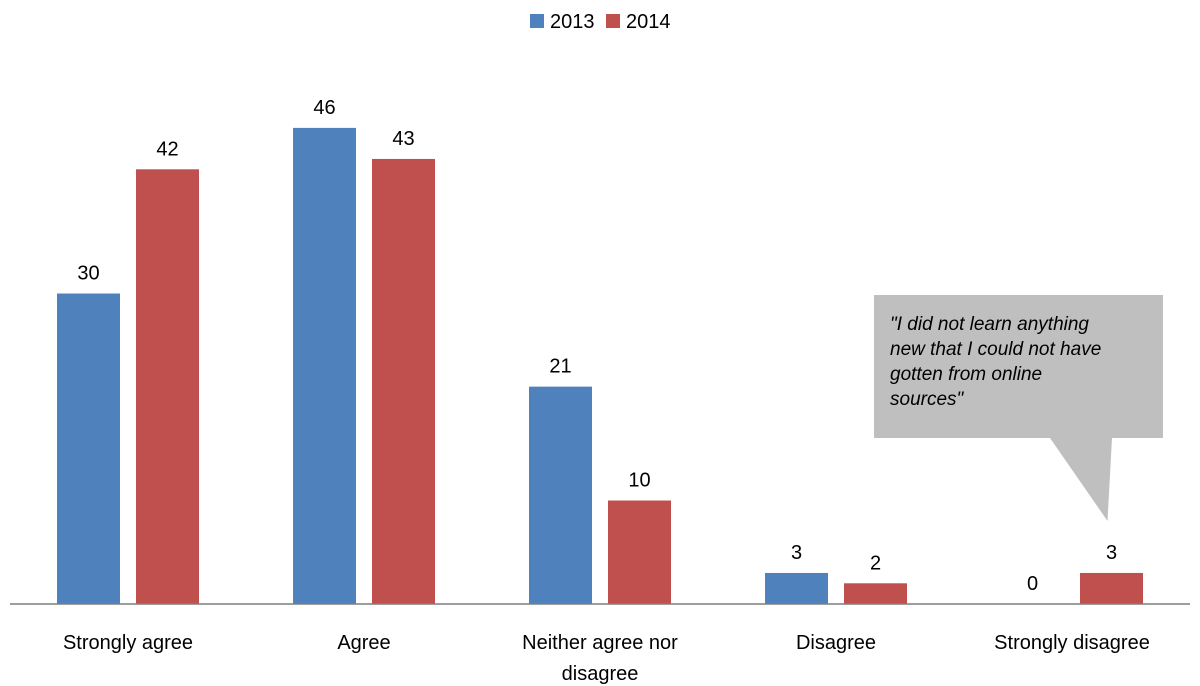 The image size is (1200, 686). What do you see at coordinates (324, 366) in the screenshot?
I see `bar-agree-2013` at bounding box center [324, 366].